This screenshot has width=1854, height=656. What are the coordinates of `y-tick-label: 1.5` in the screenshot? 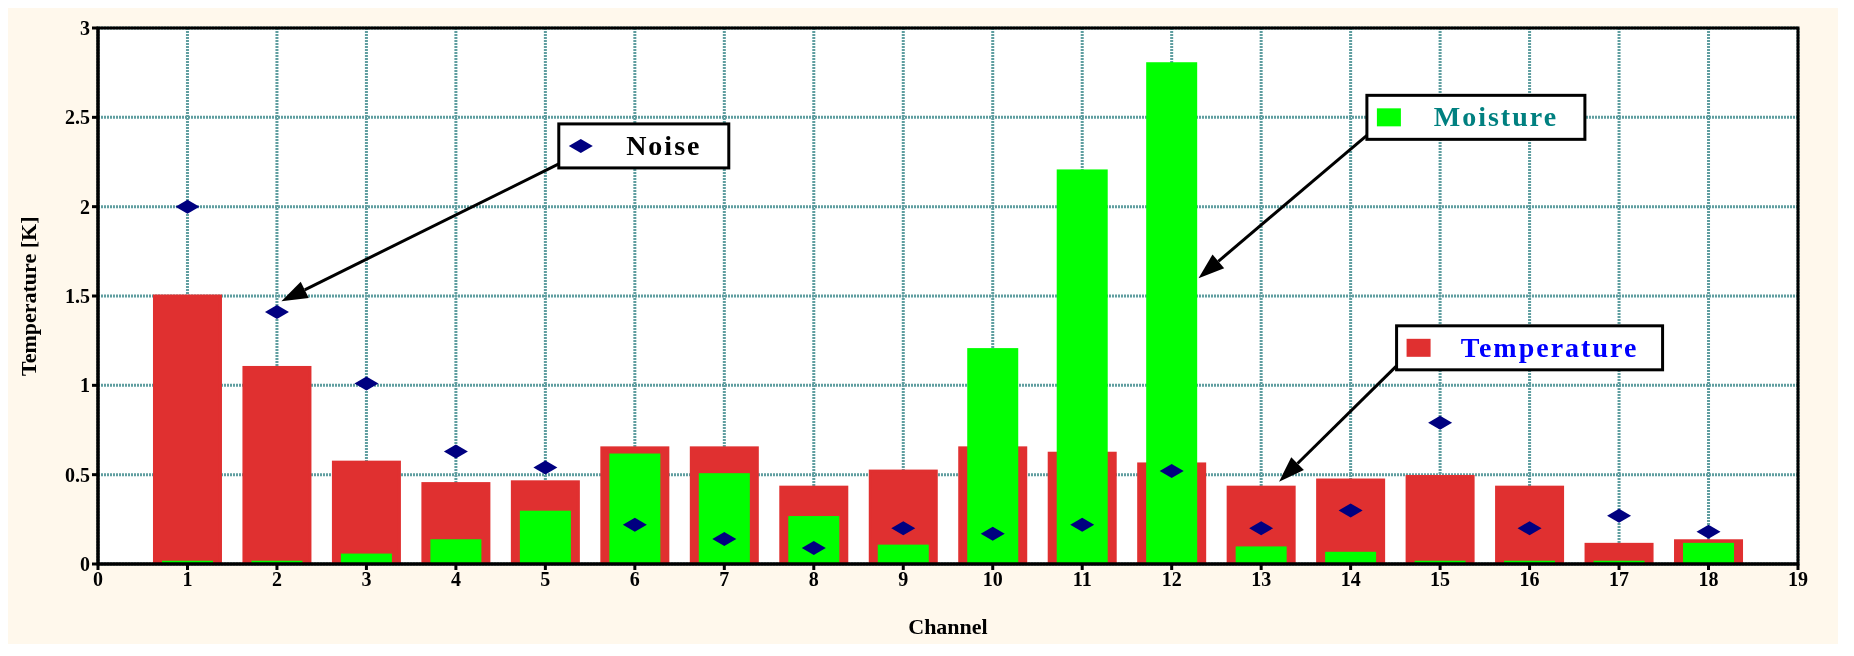 It's located at (77, 296).